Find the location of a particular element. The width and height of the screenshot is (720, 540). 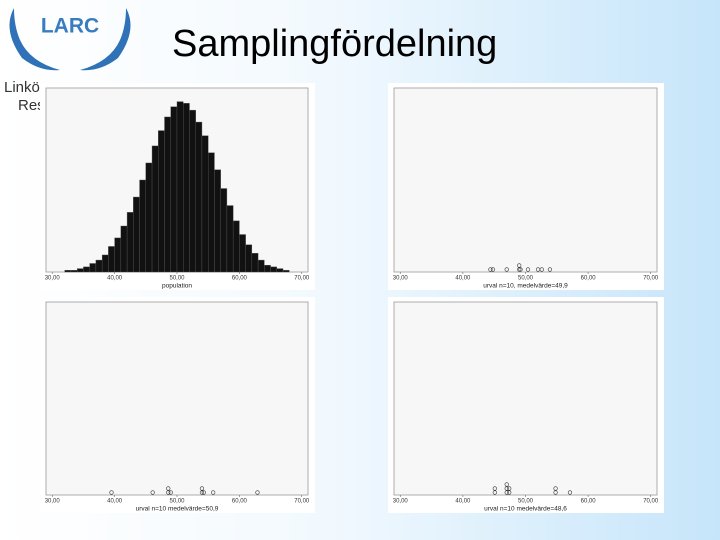

side-text: Linköp is located at coordinates (26, 87).